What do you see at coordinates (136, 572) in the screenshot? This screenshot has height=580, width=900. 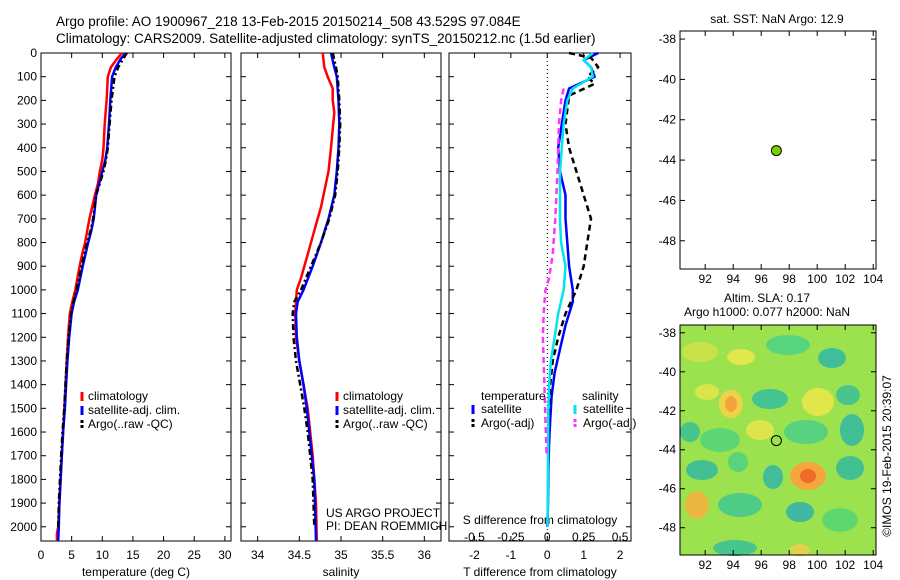 I see `x-axis-label-temperature: temperature (deg C)` at bounding box center [136, 572].